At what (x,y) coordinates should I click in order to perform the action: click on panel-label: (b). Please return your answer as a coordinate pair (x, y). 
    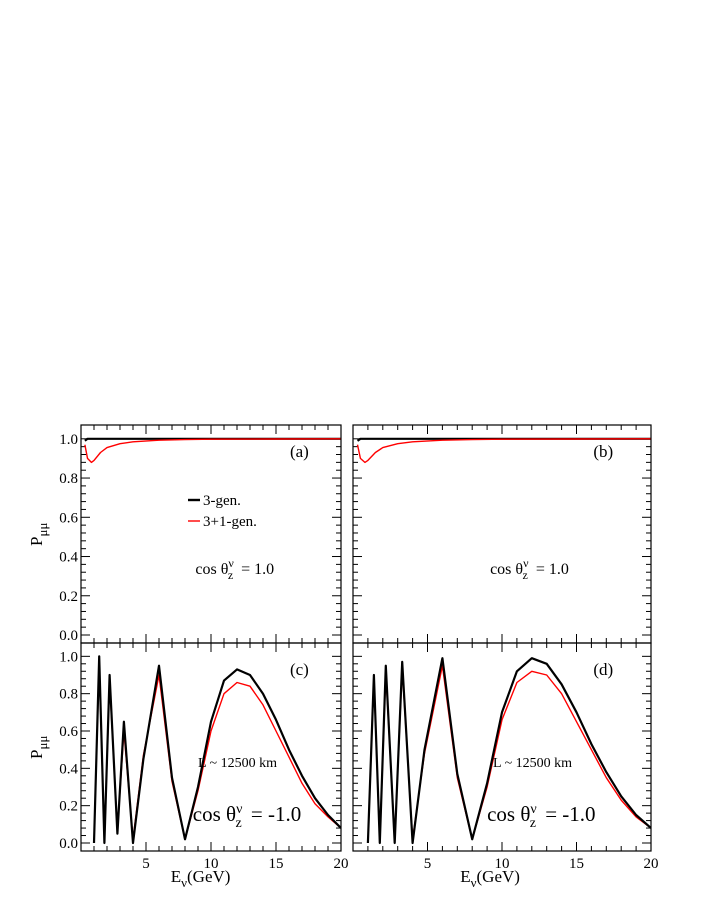
    Looking at the image, I should click on (603, 451).